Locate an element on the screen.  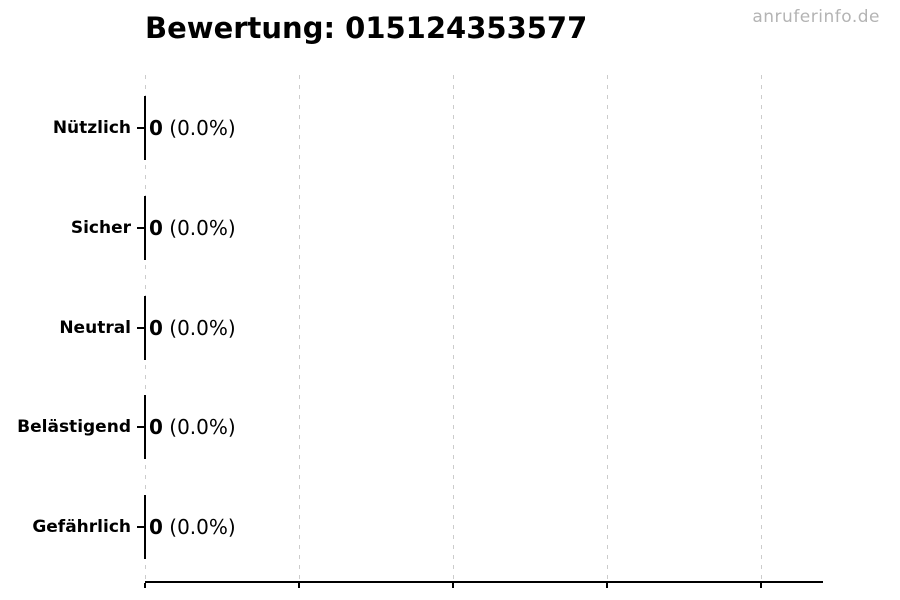
category-label: Neutral is located at coordinates (95, 327).